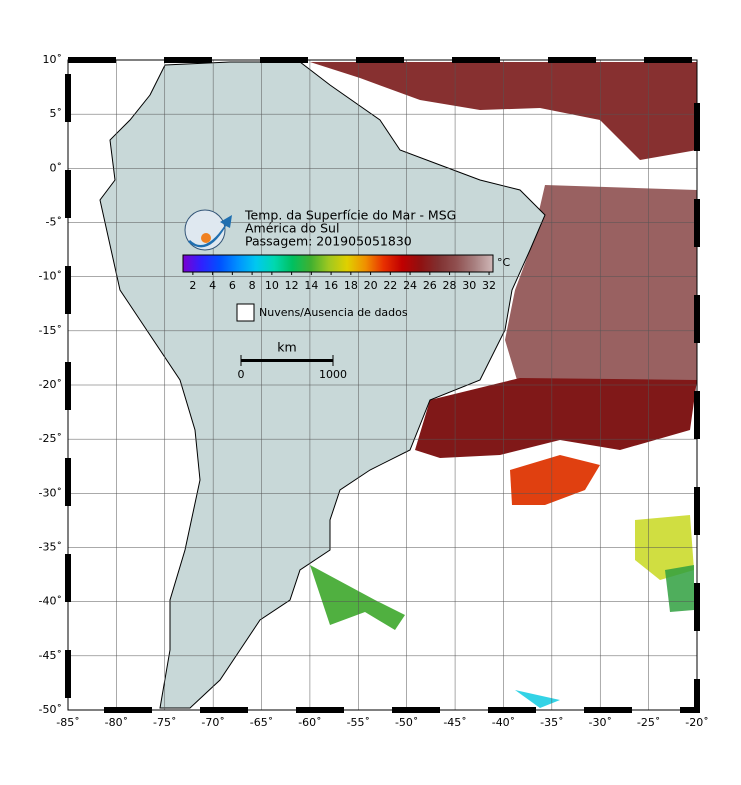 This screenshot has height=785, width=741. I want to click on title: Temp. da Superfície do Mar - MSG, so click(350, 215).